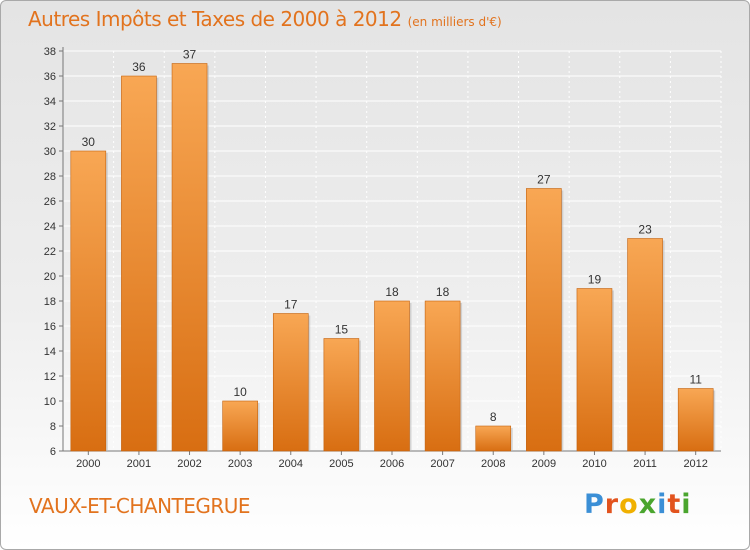 This screenshot has width=750, height=550. I want to click on x-tick-label: 2008, so click(493, 464).